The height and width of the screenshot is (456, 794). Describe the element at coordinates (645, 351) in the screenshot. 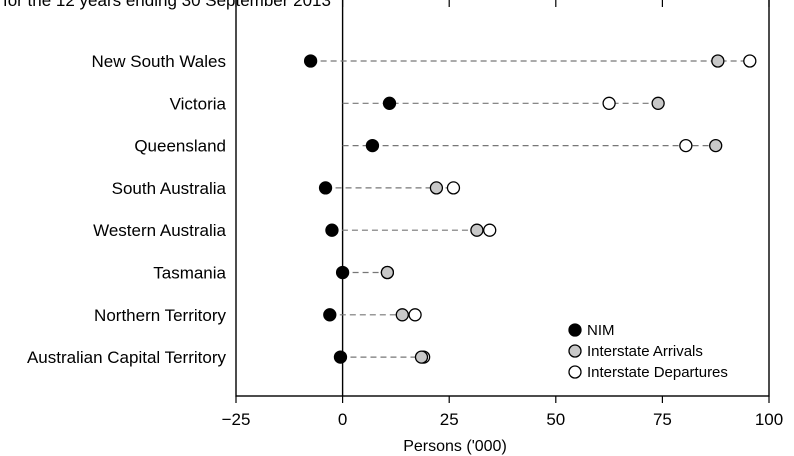

I see `legend-label: Interstate Arrivals` at that location.